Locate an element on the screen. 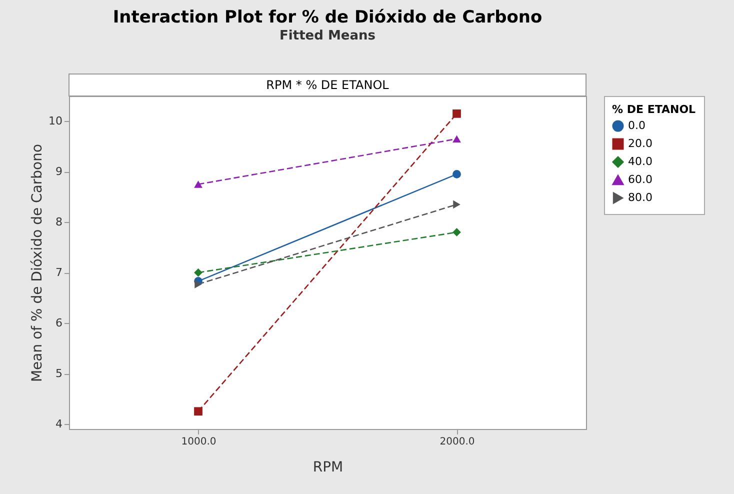  x-tick-label: 1000.0 is located at coordinates (198, 442).